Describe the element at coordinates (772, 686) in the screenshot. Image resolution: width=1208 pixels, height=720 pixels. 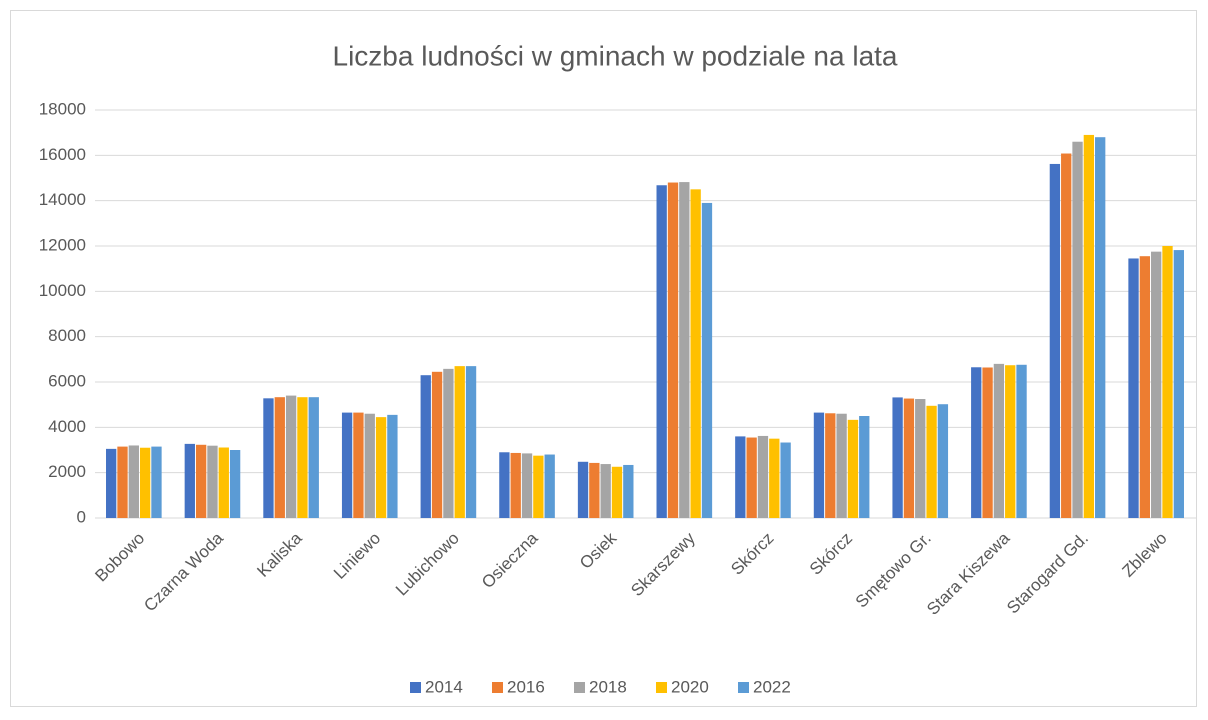
I see `legend-label: 2022` at that location.